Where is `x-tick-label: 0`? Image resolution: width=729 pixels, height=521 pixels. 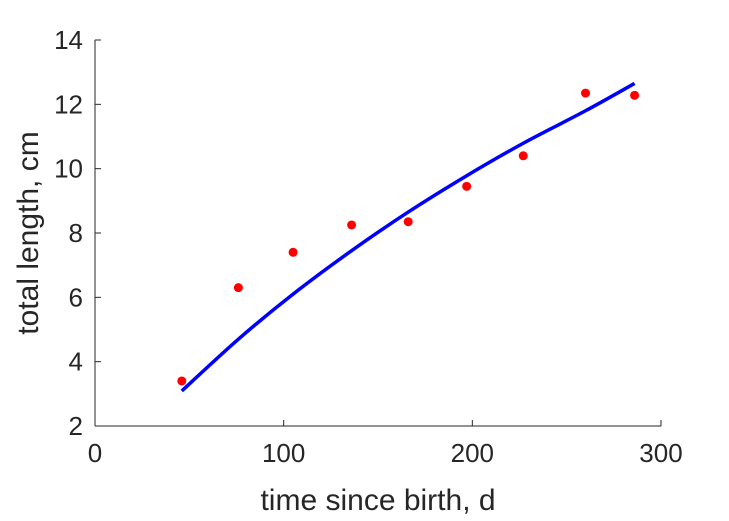
x-tick-label: 0 is located at coordinates (95, 453).